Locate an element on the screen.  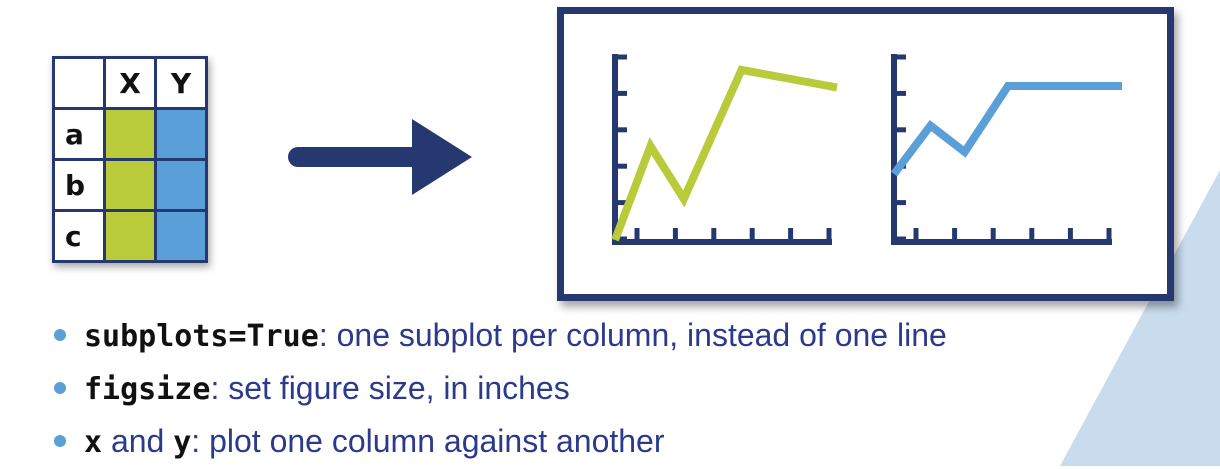
bullet-x-and-y: x and y: plot one column against another is located at coordinates (500, 442).